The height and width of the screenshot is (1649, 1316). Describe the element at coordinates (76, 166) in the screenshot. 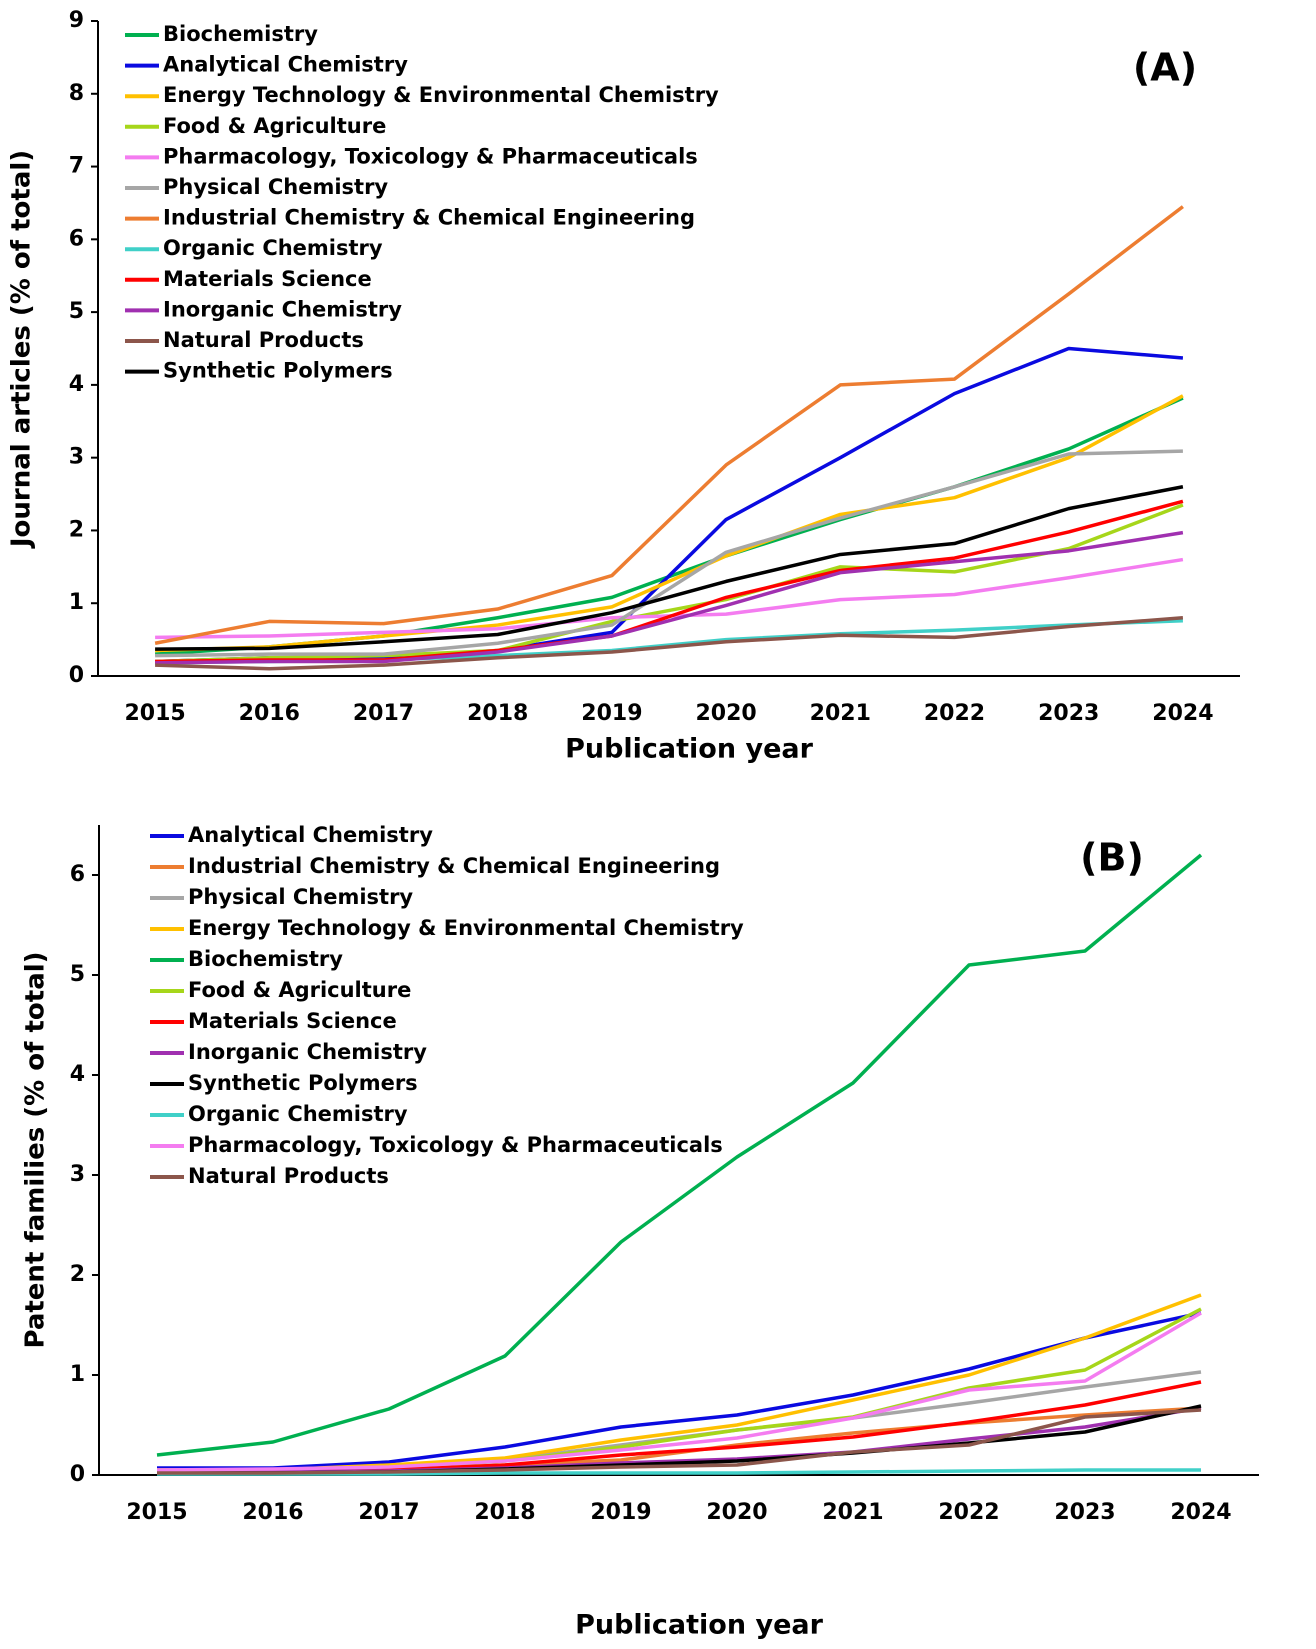

I see `y-tick-label: 7` at that location.